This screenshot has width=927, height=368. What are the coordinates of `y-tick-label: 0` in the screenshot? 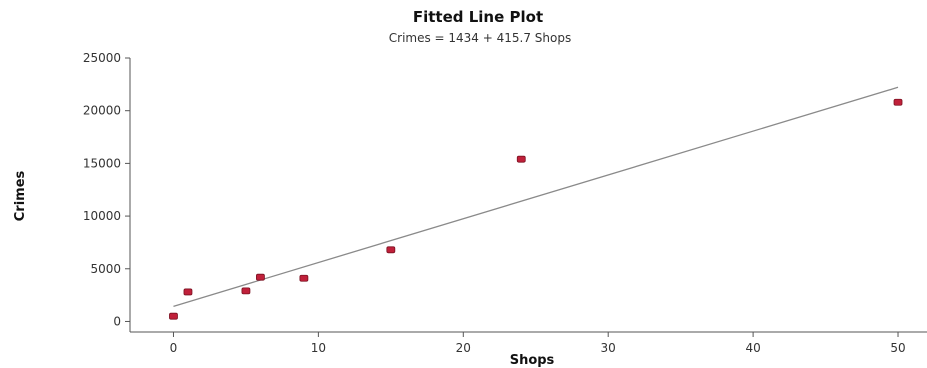 It's located at (117, 321).